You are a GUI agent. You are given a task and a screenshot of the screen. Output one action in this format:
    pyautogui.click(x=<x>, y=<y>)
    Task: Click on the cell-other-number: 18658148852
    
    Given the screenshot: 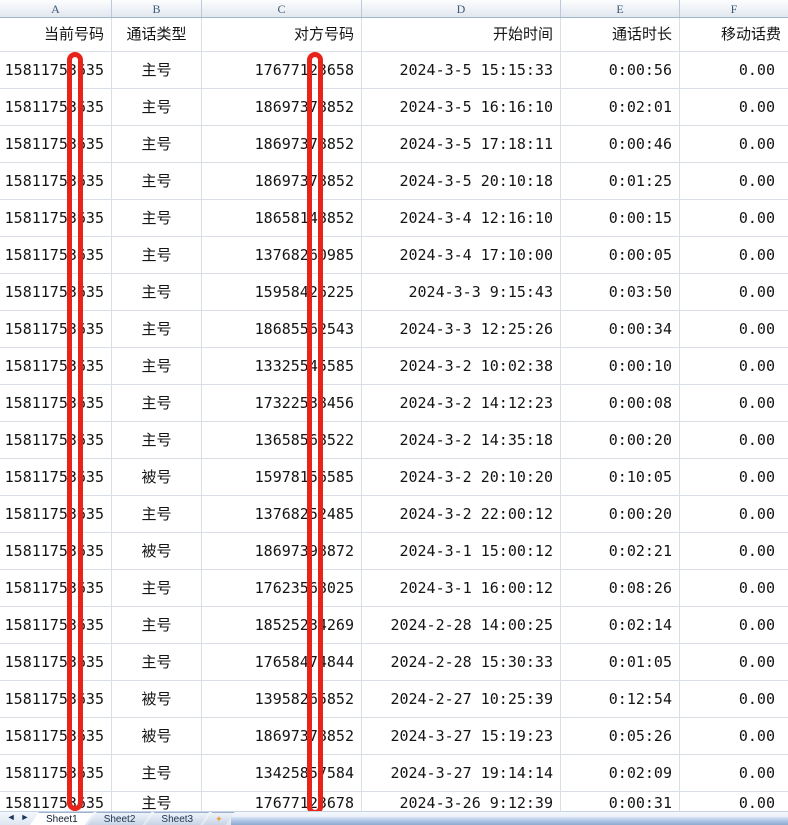 What is the action you would take?
    pyautogui.click(x=282, y=218)
    